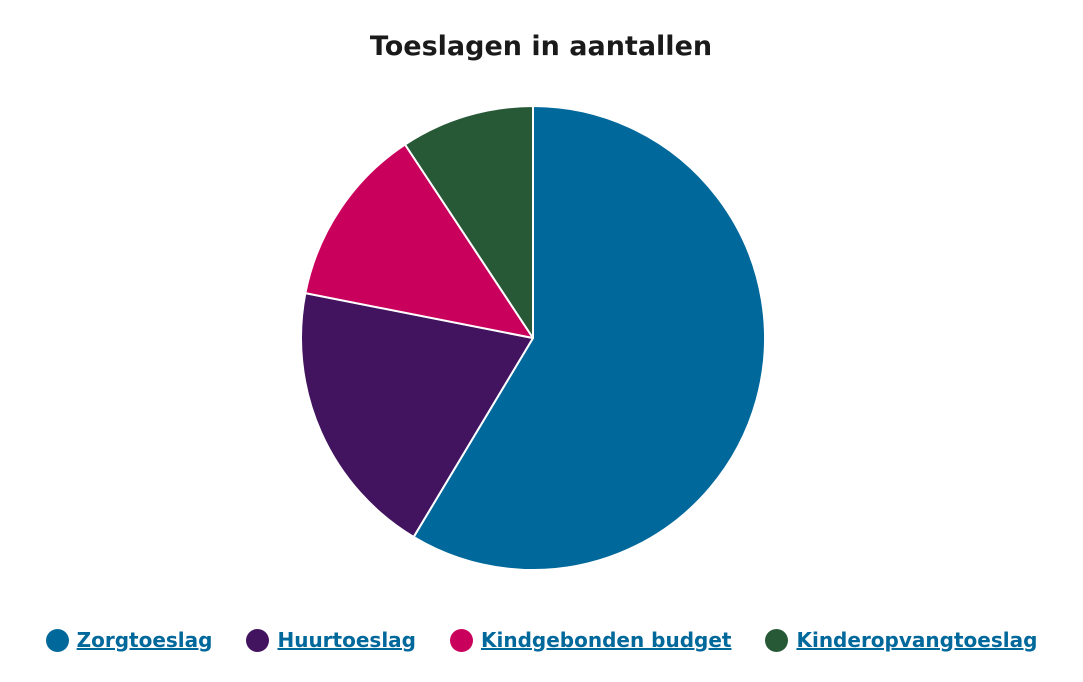  Describe the element at coordinates (346, 640) in the screenshot. I see `legend-link: Huurtoeslag` at that location.